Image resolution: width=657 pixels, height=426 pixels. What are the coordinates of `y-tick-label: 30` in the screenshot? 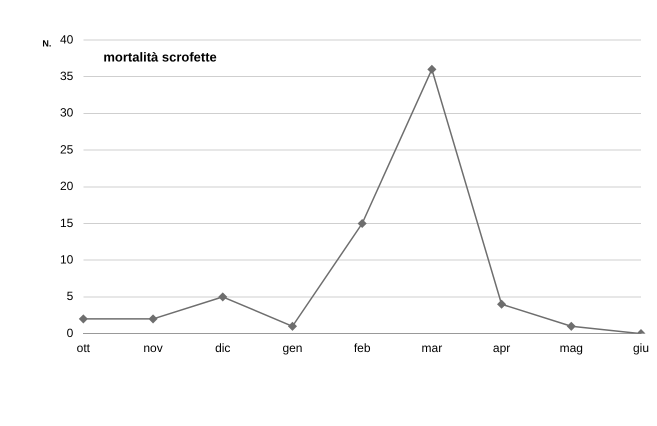 It's located at (67, 113).